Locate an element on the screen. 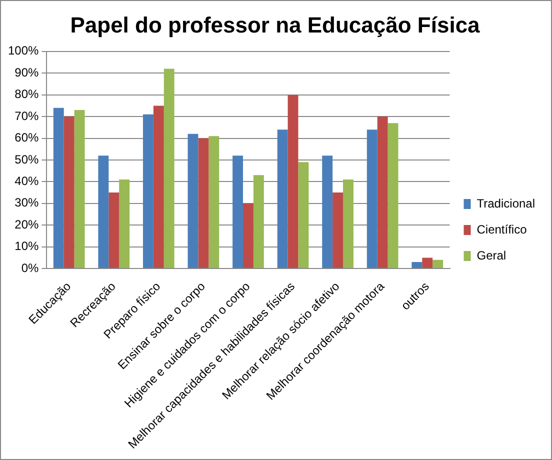 Image resolution: width=552 pixels, height=460 pixels. legend-label: Tradicional is located at coordinates (505, 203).